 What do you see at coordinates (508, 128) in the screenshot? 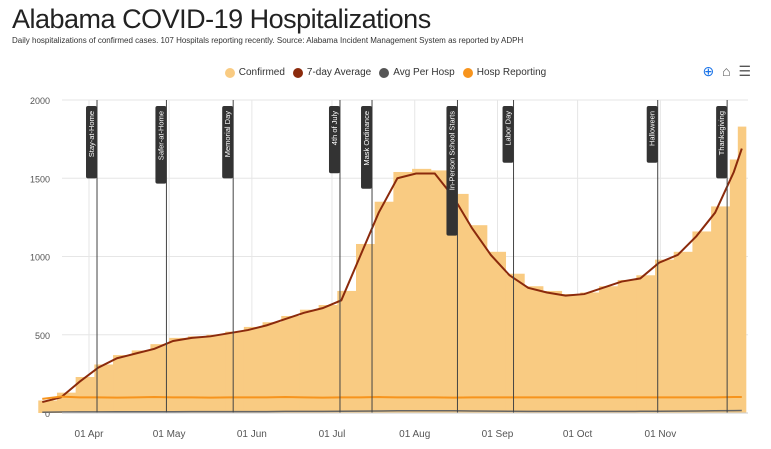
I see `annotation-label: Labor Day` at bounding box center [508, 128].